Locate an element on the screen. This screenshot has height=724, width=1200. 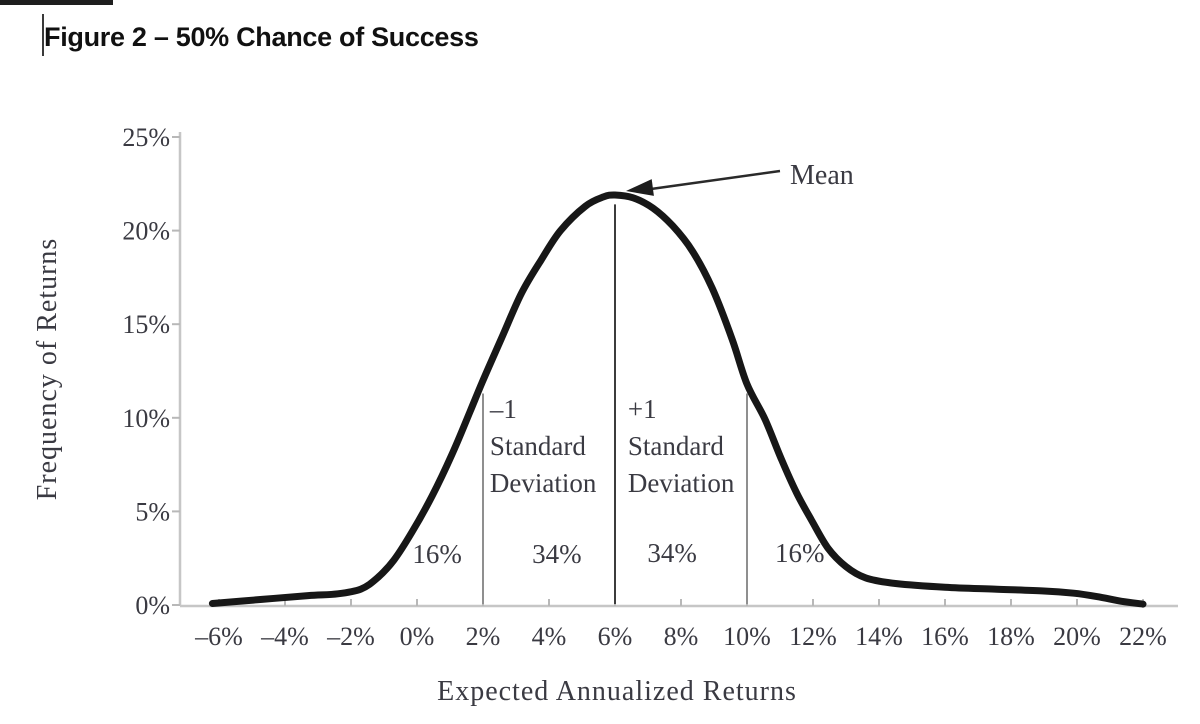
x-tick-label: 0% is located at coordinates (417, 636).